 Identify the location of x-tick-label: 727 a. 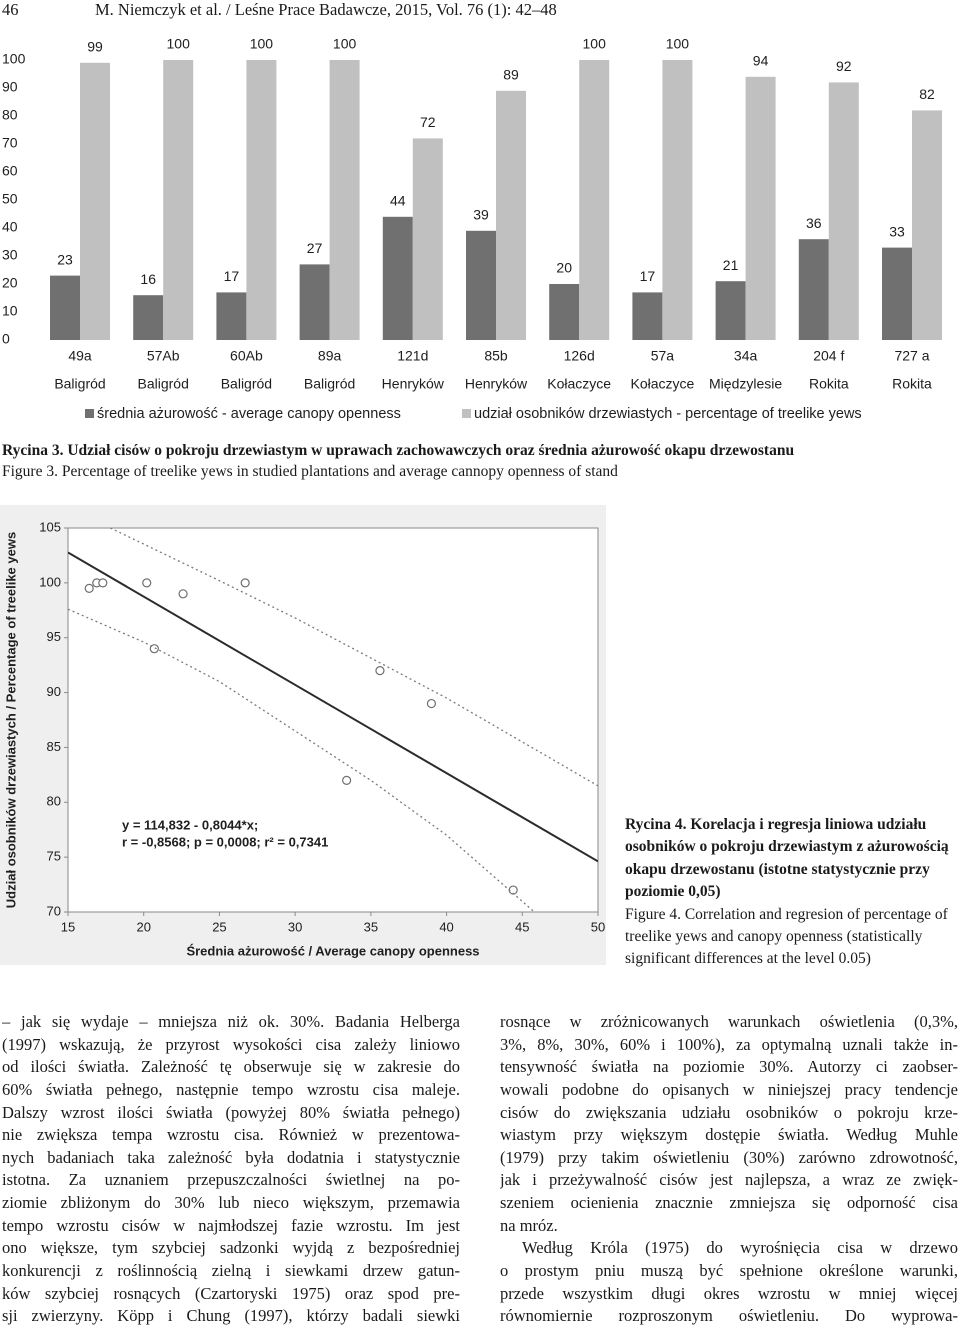
(911, 356).